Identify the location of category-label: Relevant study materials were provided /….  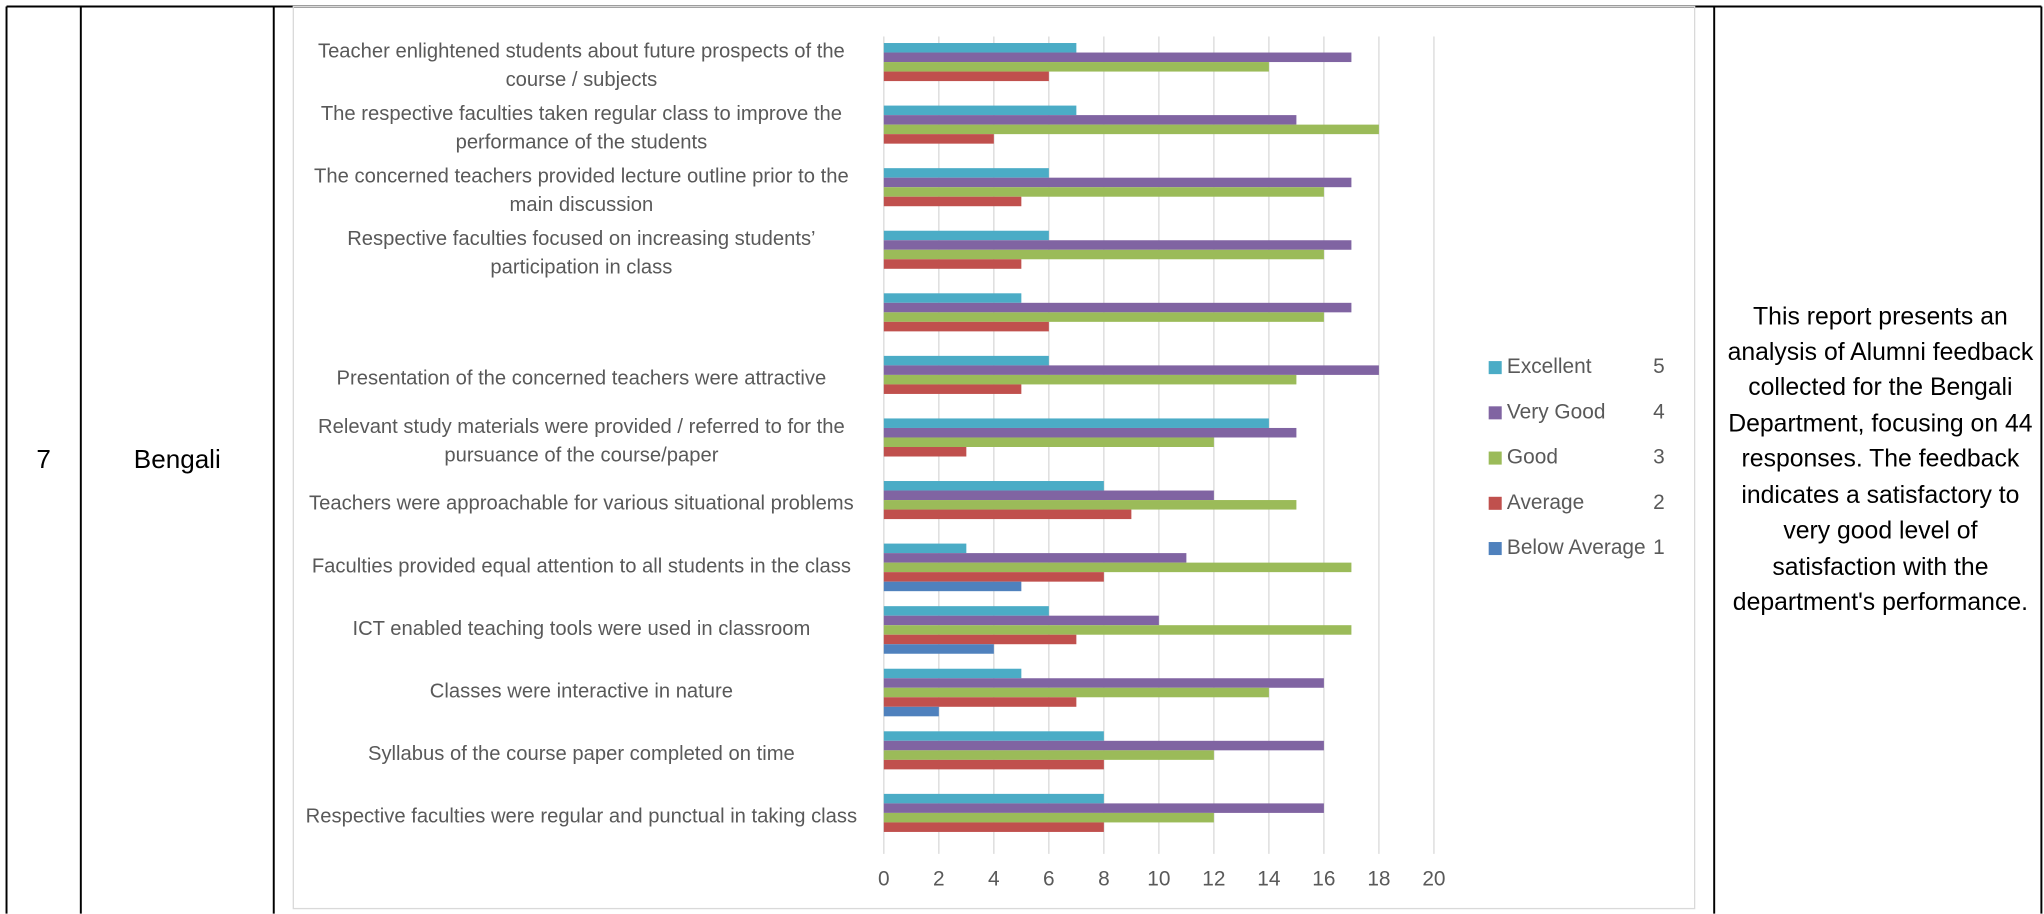
(581, 441).